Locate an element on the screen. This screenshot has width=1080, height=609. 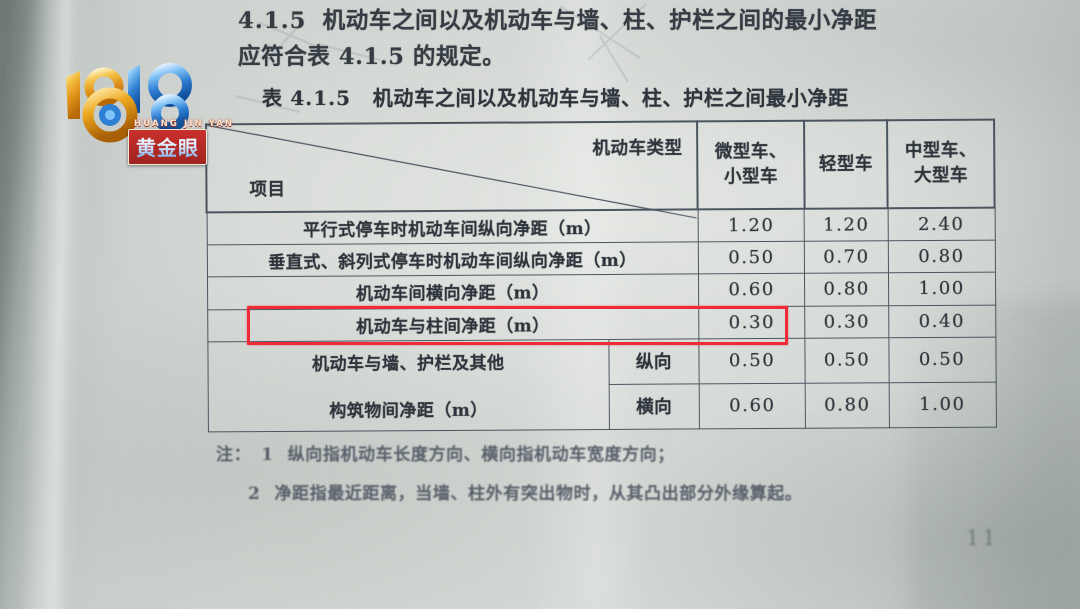
table-row: 垂直式、斜列式停车时机动车间纵向净距（m） 0.50 0.70 0.80 is located at coordinates (600, 259).